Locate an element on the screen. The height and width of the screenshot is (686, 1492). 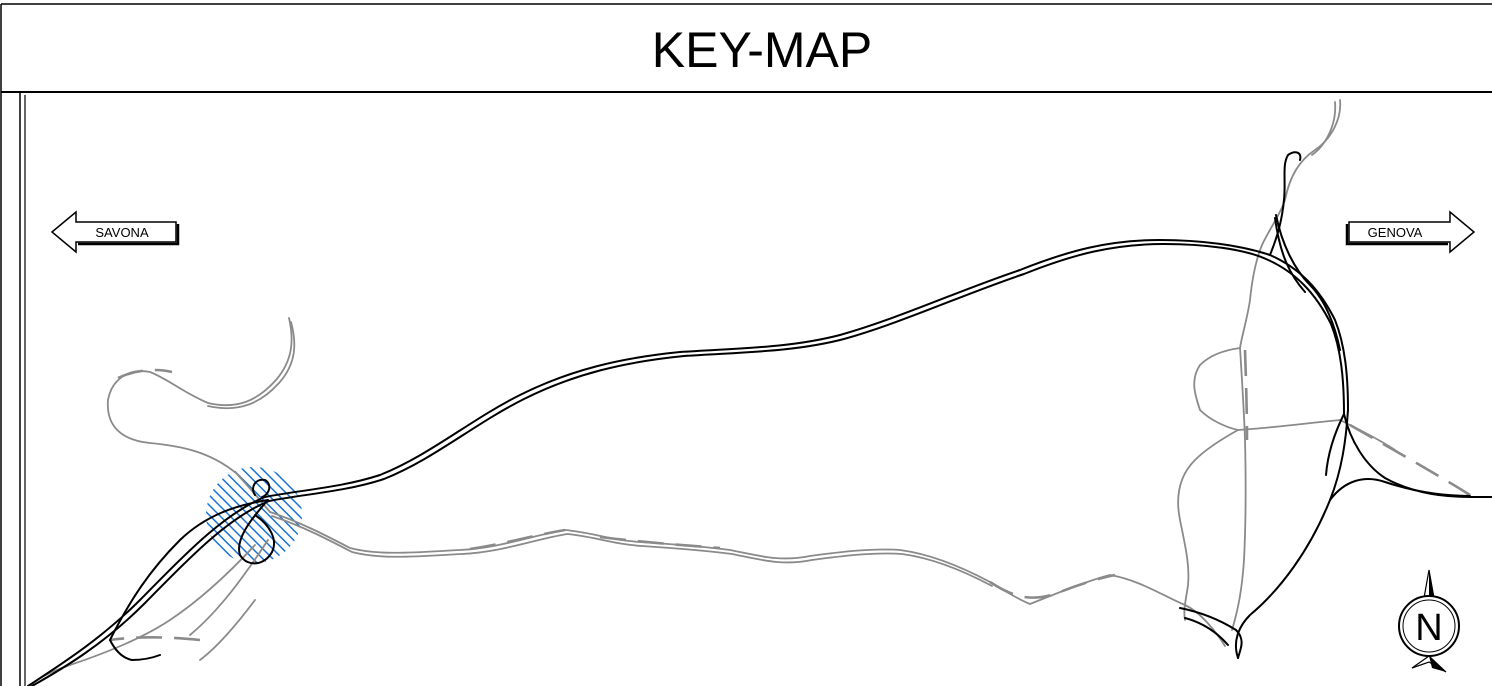
map-title: KEY-MAP is located at coordinates (762, 50).